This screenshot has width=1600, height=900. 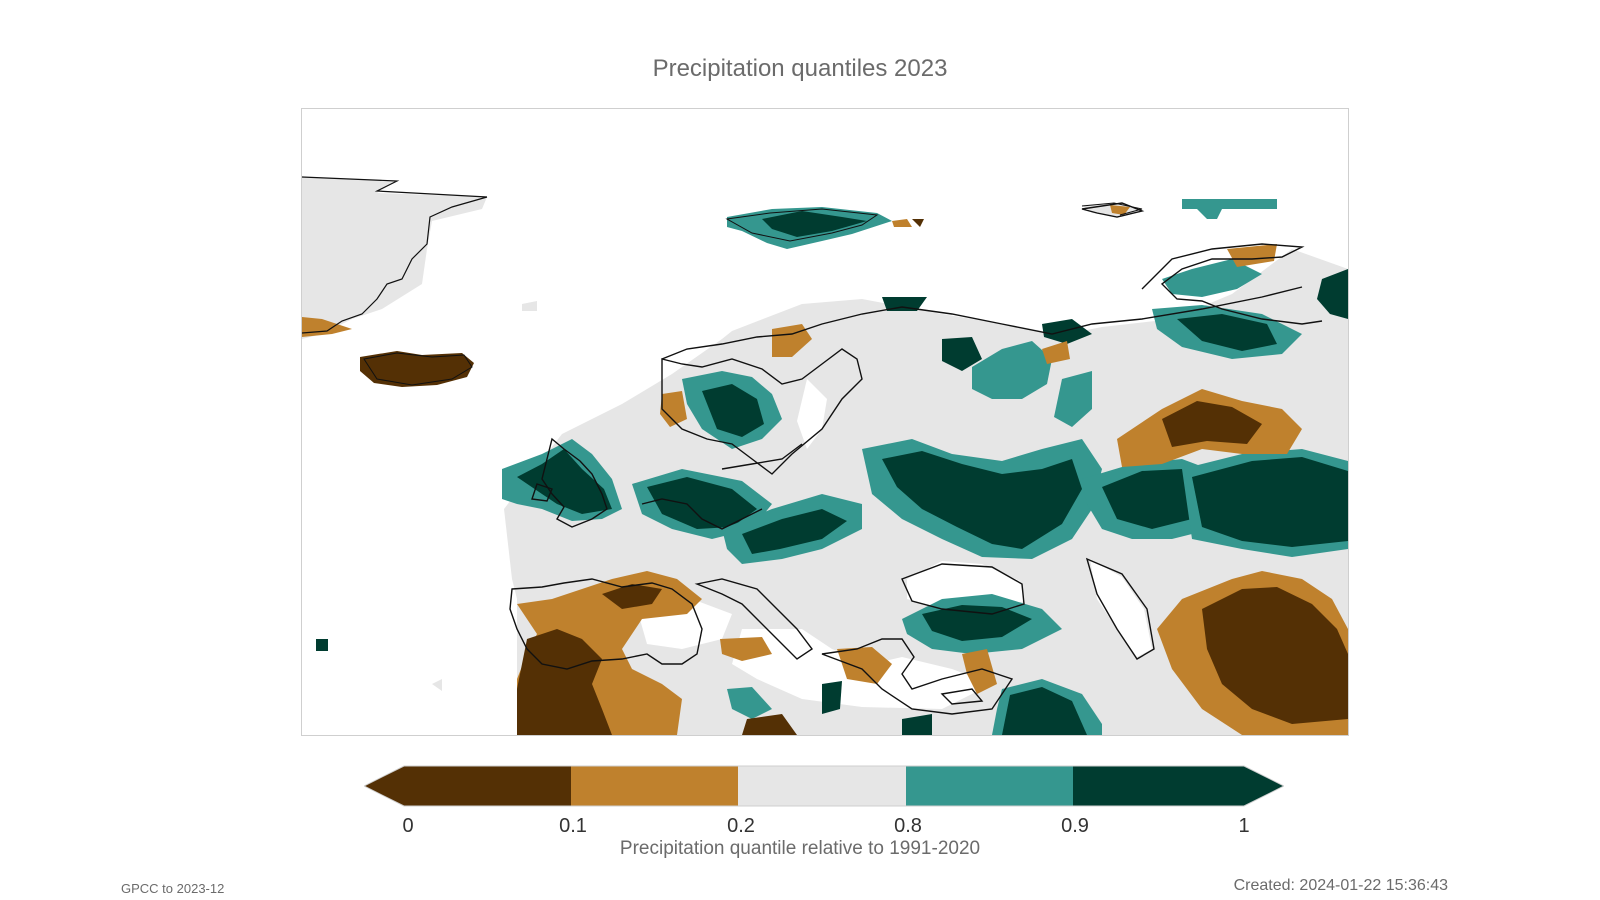 I want to click on chart-title: Precipitation quantiles 2023, so click(x=800, y=68).